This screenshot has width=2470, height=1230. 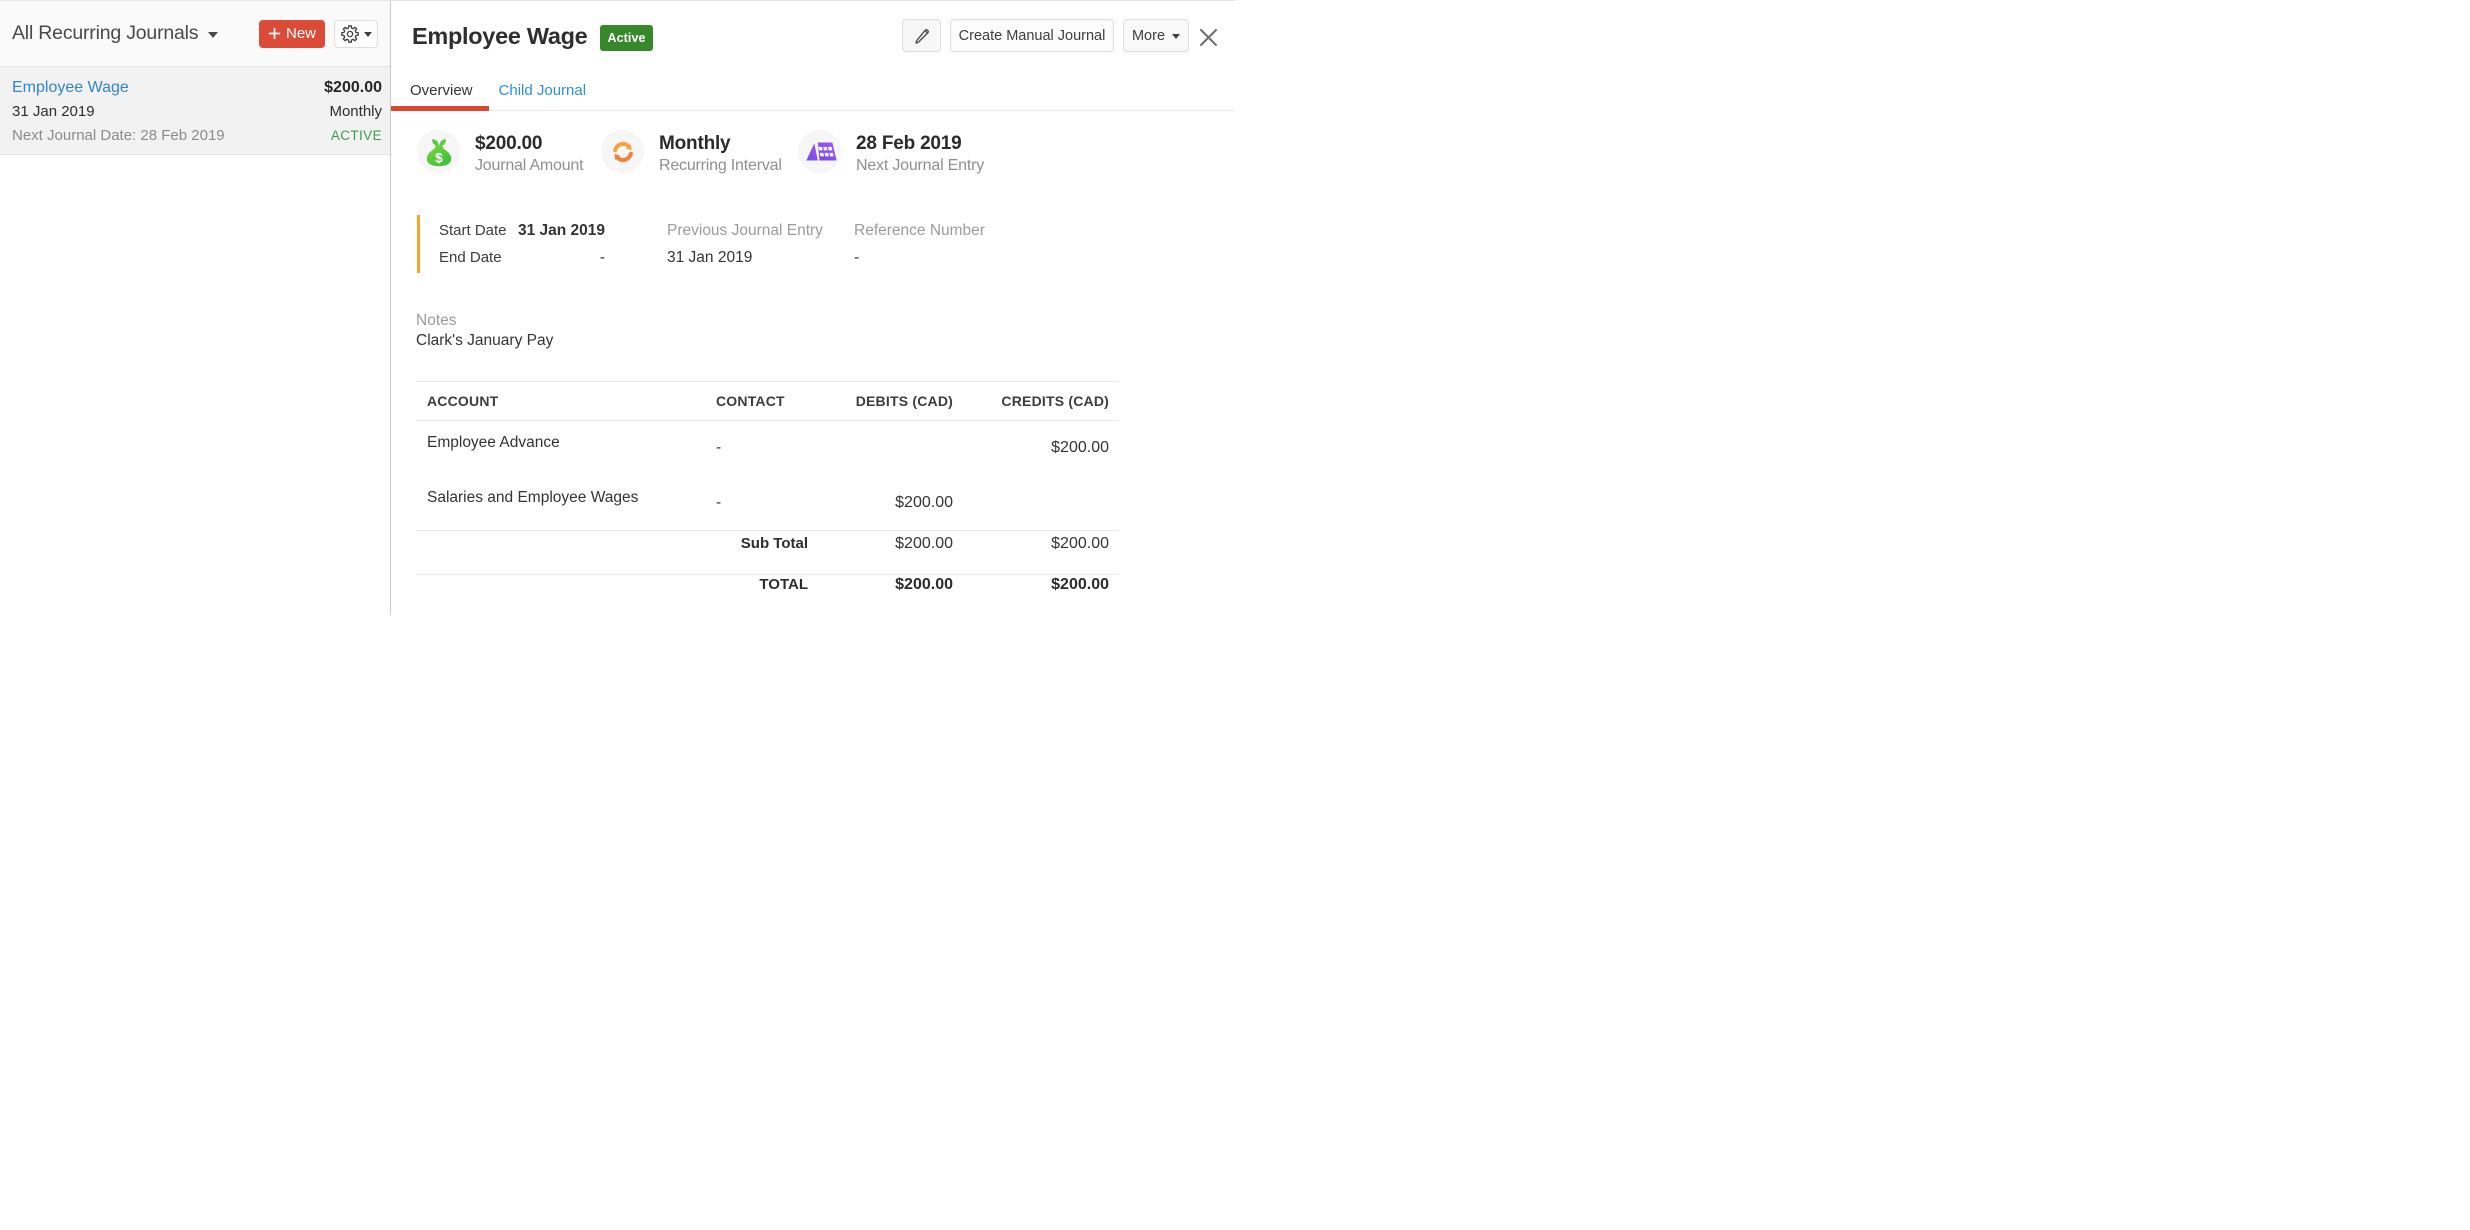 I want to click on tab-overview: Overview, so click(x=440, y=94).